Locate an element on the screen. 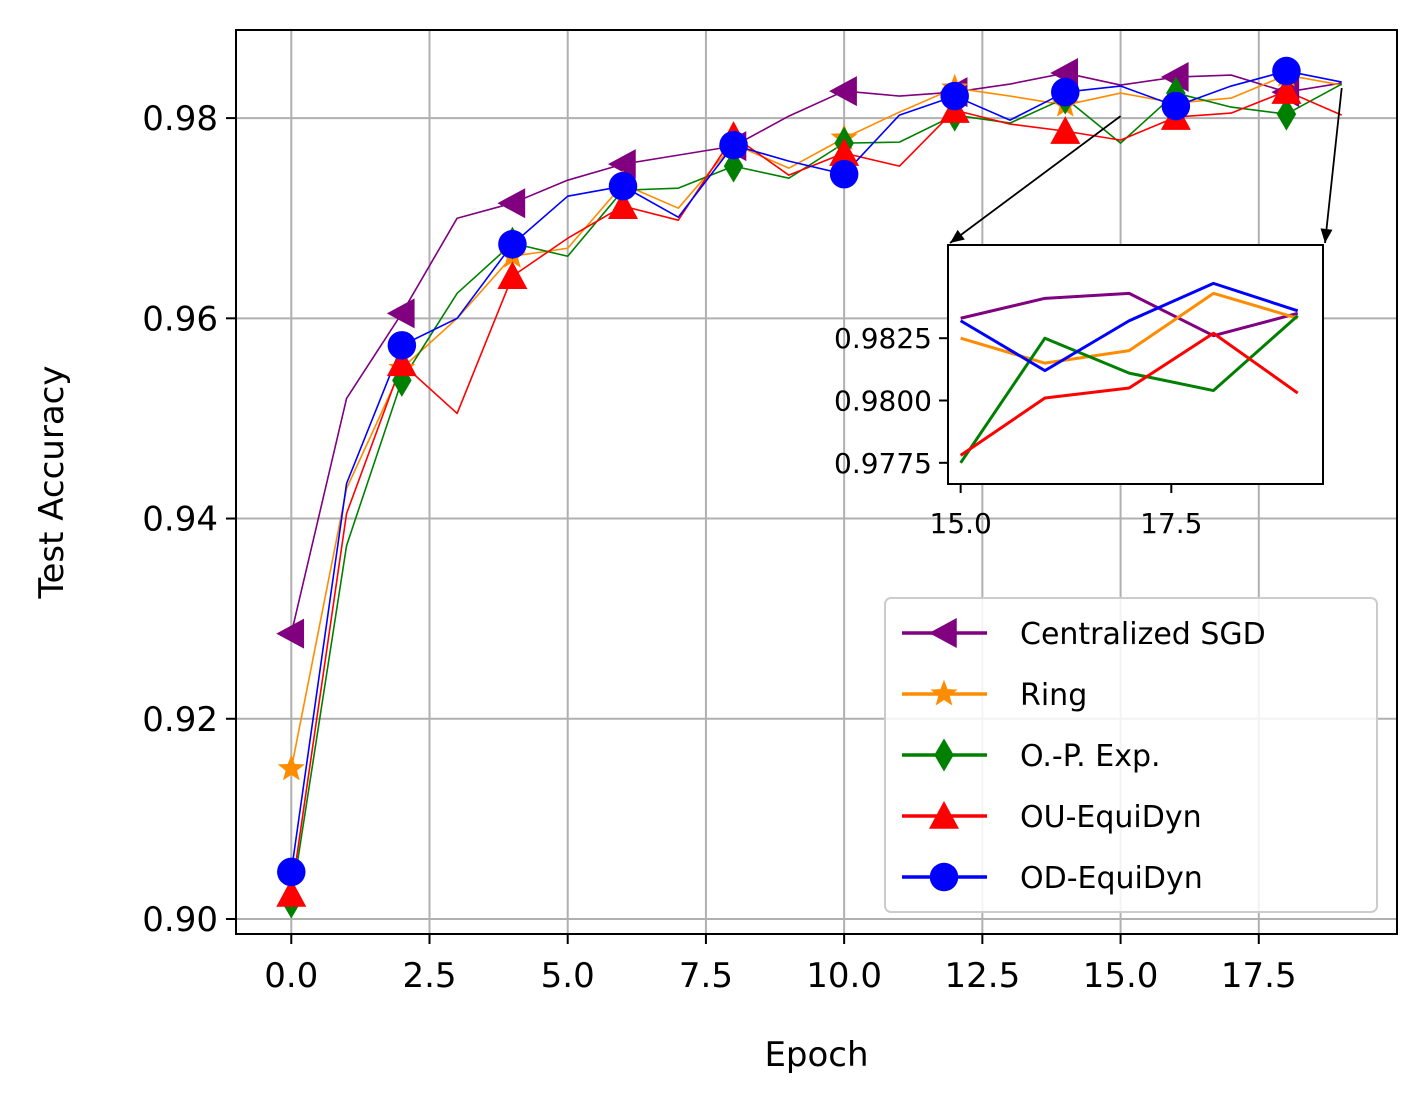 Image resolution: width=1427 pixels, height=1107 pixels. inset-y-tick-label: 0.9825 is located at coordinates (883, 338).